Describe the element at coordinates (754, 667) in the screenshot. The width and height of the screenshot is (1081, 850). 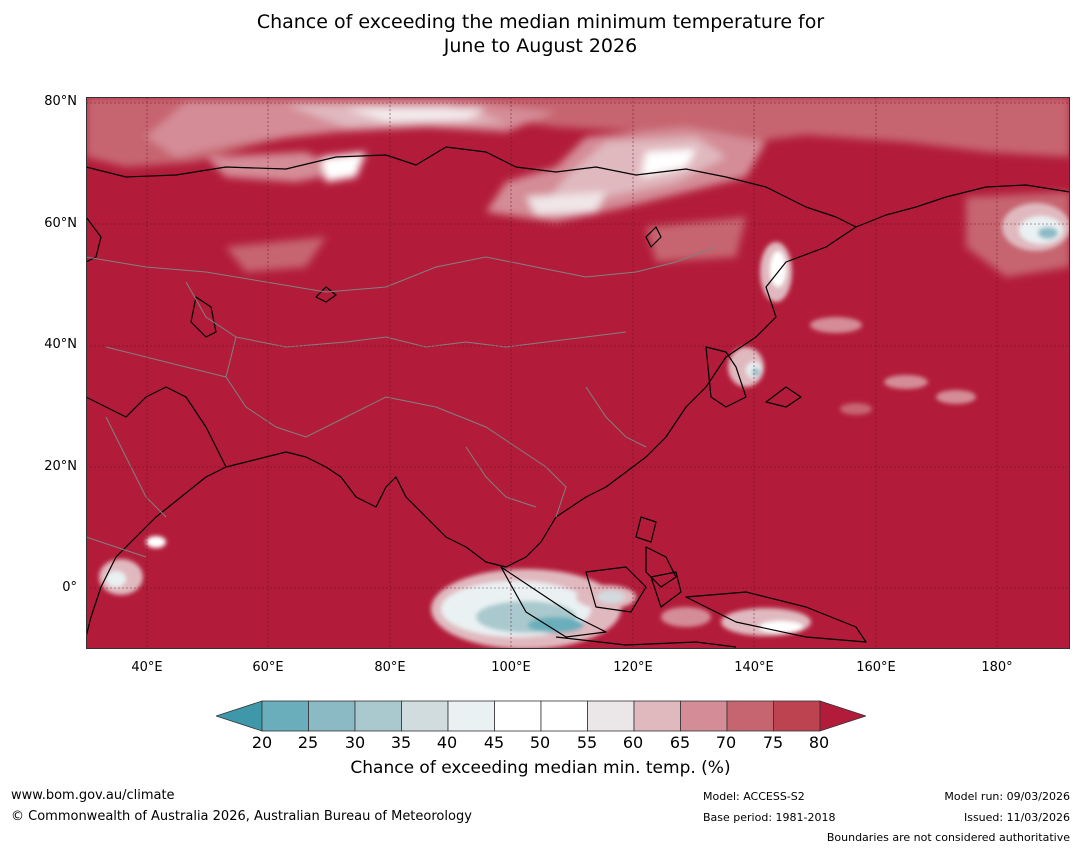
I see `lon-label-140e: 140°E` at that location.